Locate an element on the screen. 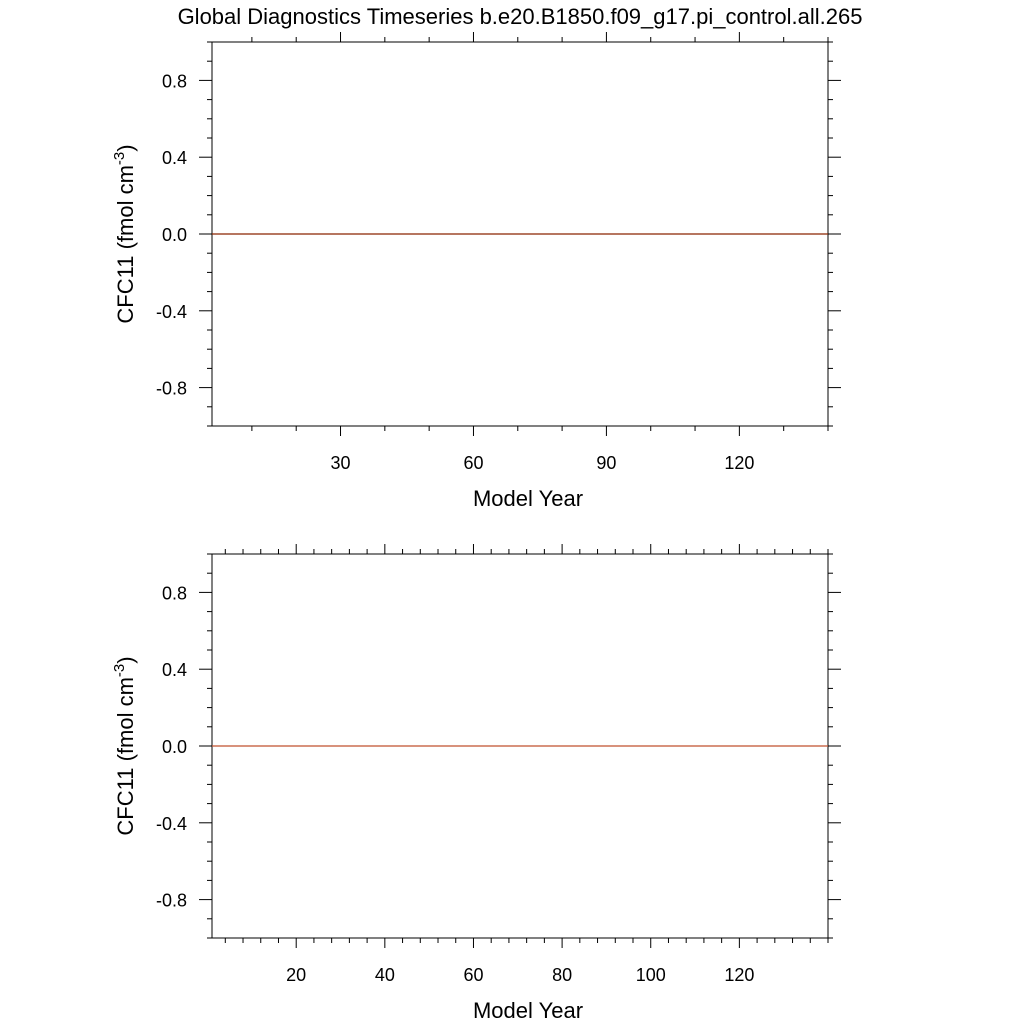 The image size is (1024, 1024). chart-1-x-tick-label: 40 is located at coordinates (385, 975).